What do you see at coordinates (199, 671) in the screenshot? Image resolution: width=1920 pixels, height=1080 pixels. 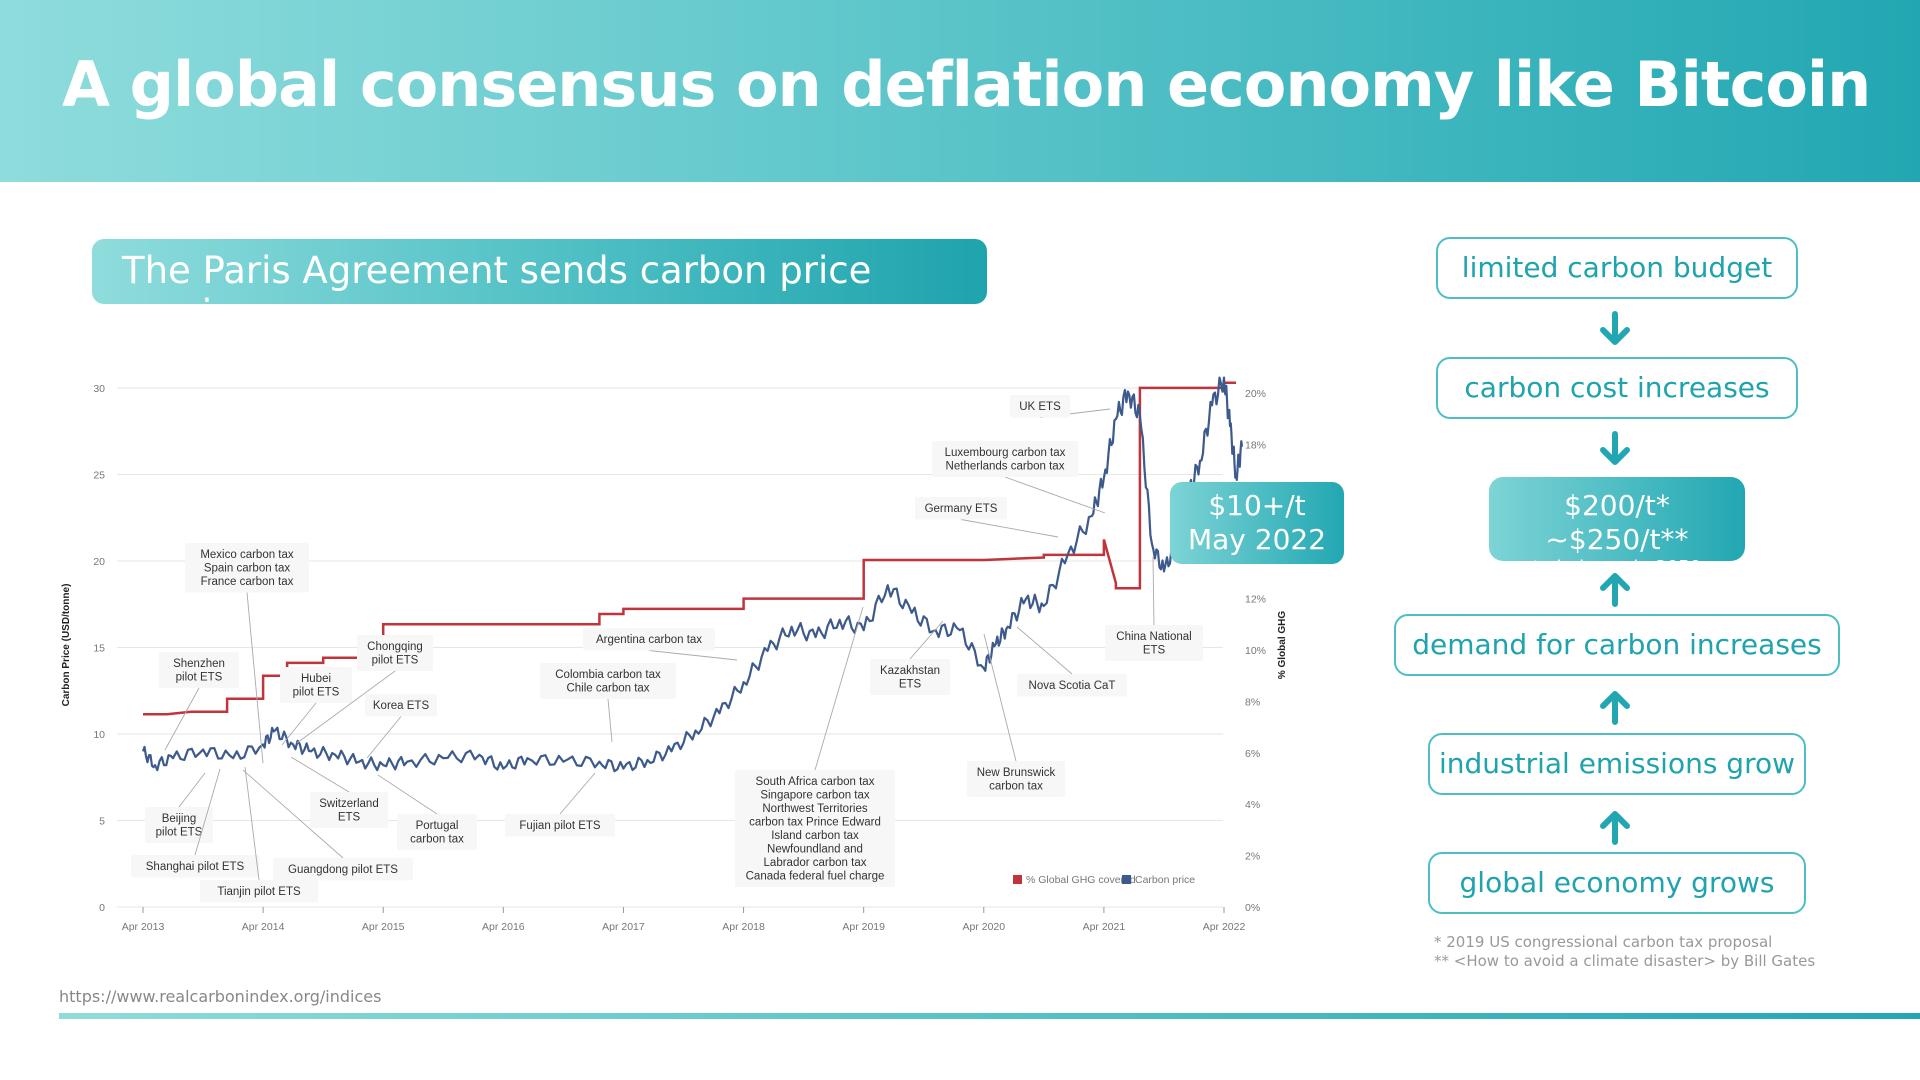 I see `annotation-label: Shenzhen pilot ETS` at bounding box center [199, 671].